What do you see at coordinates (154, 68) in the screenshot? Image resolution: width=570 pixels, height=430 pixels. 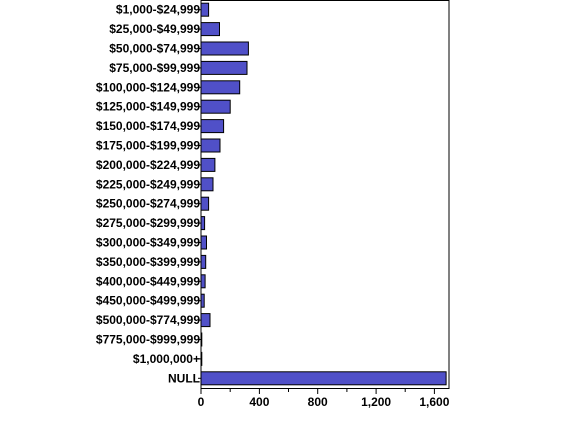 I see `category-label: $75,000-$99,999` at bounding box center [154, 68].